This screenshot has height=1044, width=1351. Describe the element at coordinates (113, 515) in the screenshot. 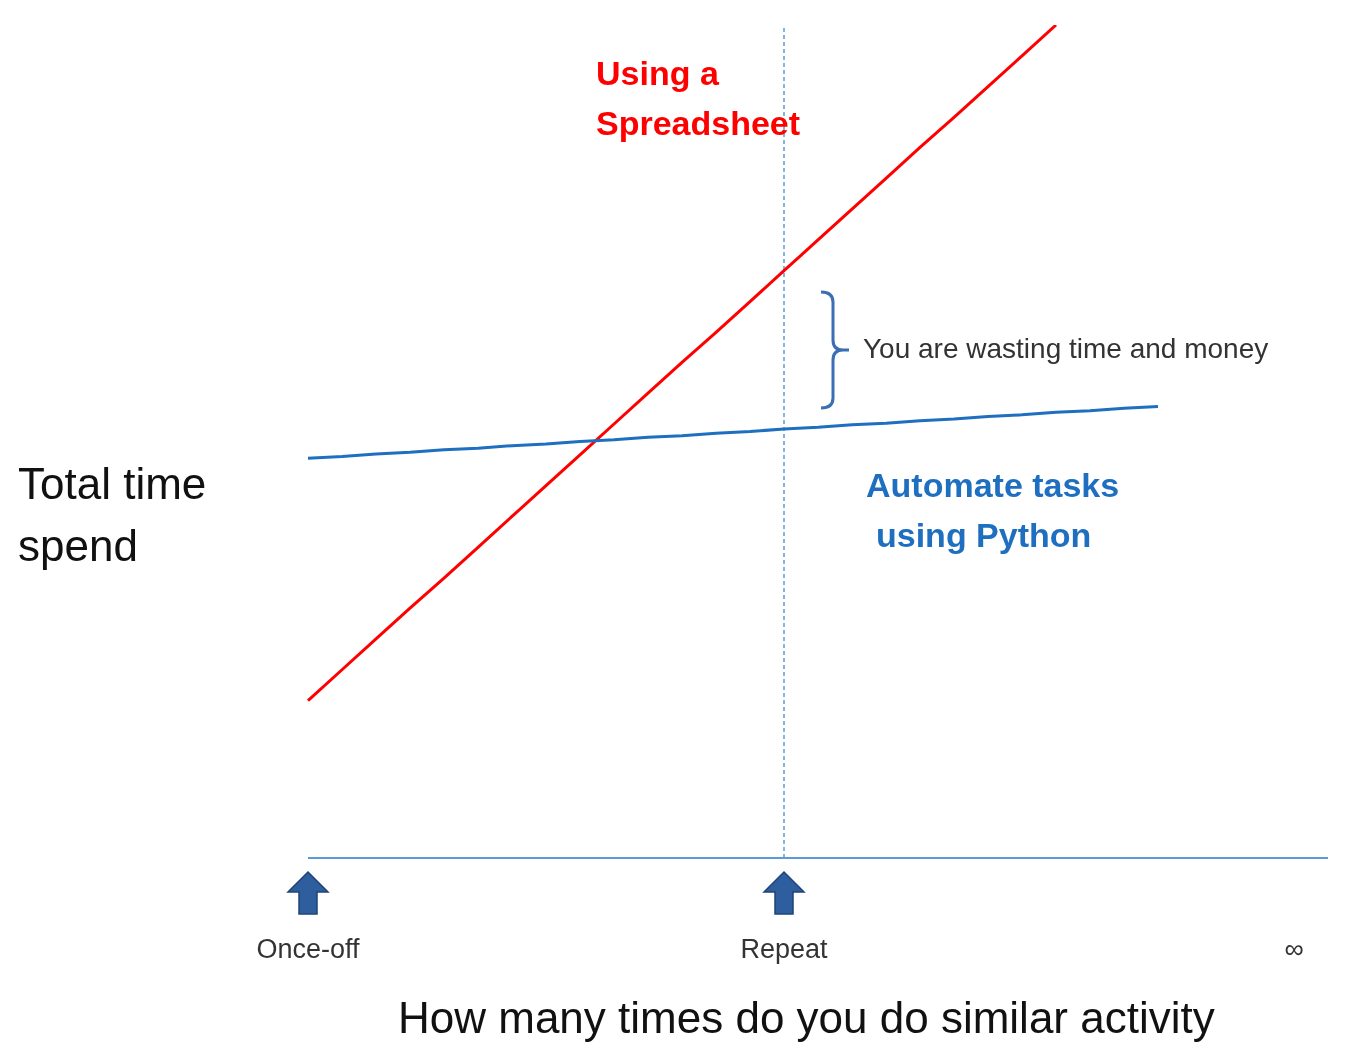

I see `y-axis-title: Total time spend` at that location.